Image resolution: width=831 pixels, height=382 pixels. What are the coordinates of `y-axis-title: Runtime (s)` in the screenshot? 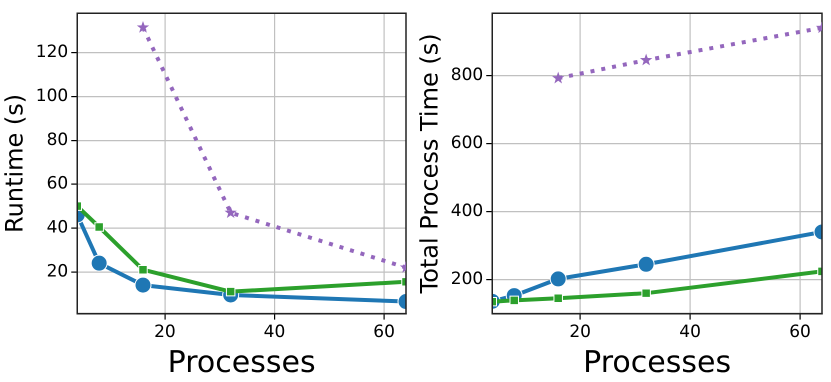 It's located at (14, 163).